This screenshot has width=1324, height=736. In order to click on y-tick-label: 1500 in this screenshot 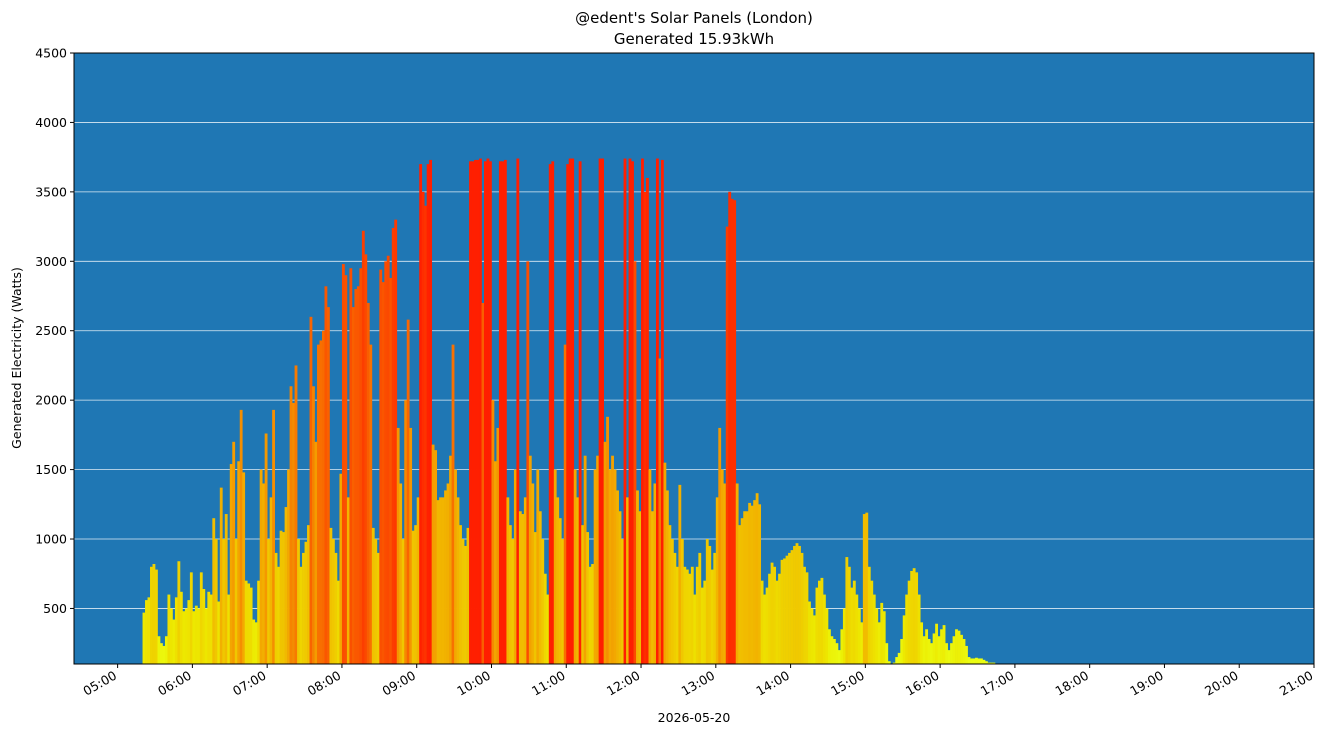, I will do `click(51, 469)`.